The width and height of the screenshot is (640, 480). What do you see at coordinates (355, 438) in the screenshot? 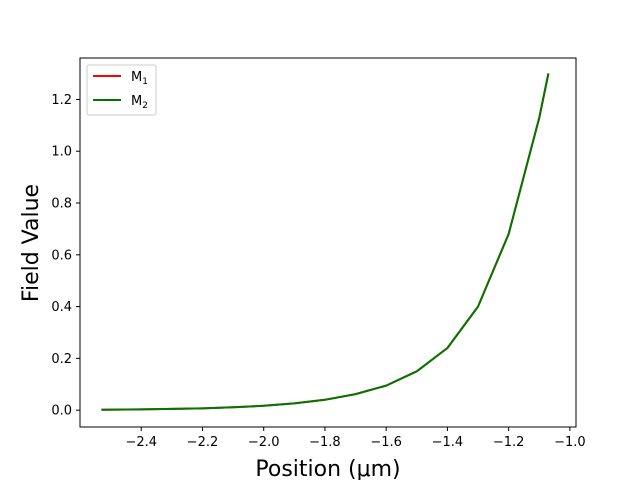
I see `x-axis-ticks: −2.4 −2.2 −2.0 −1.8 −1.6 −1.4 −1.2 −1.0` at bounding box center [355, 438].